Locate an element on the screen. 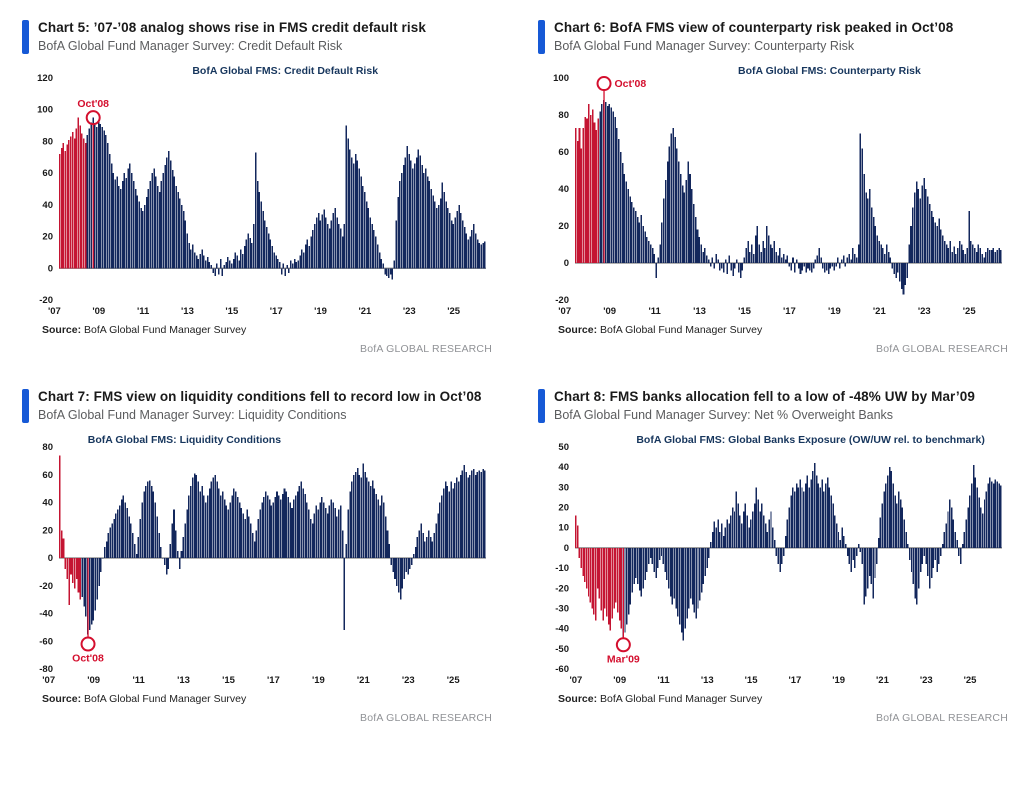  y-tick-label: 40 is located at coordinates (563, 189).